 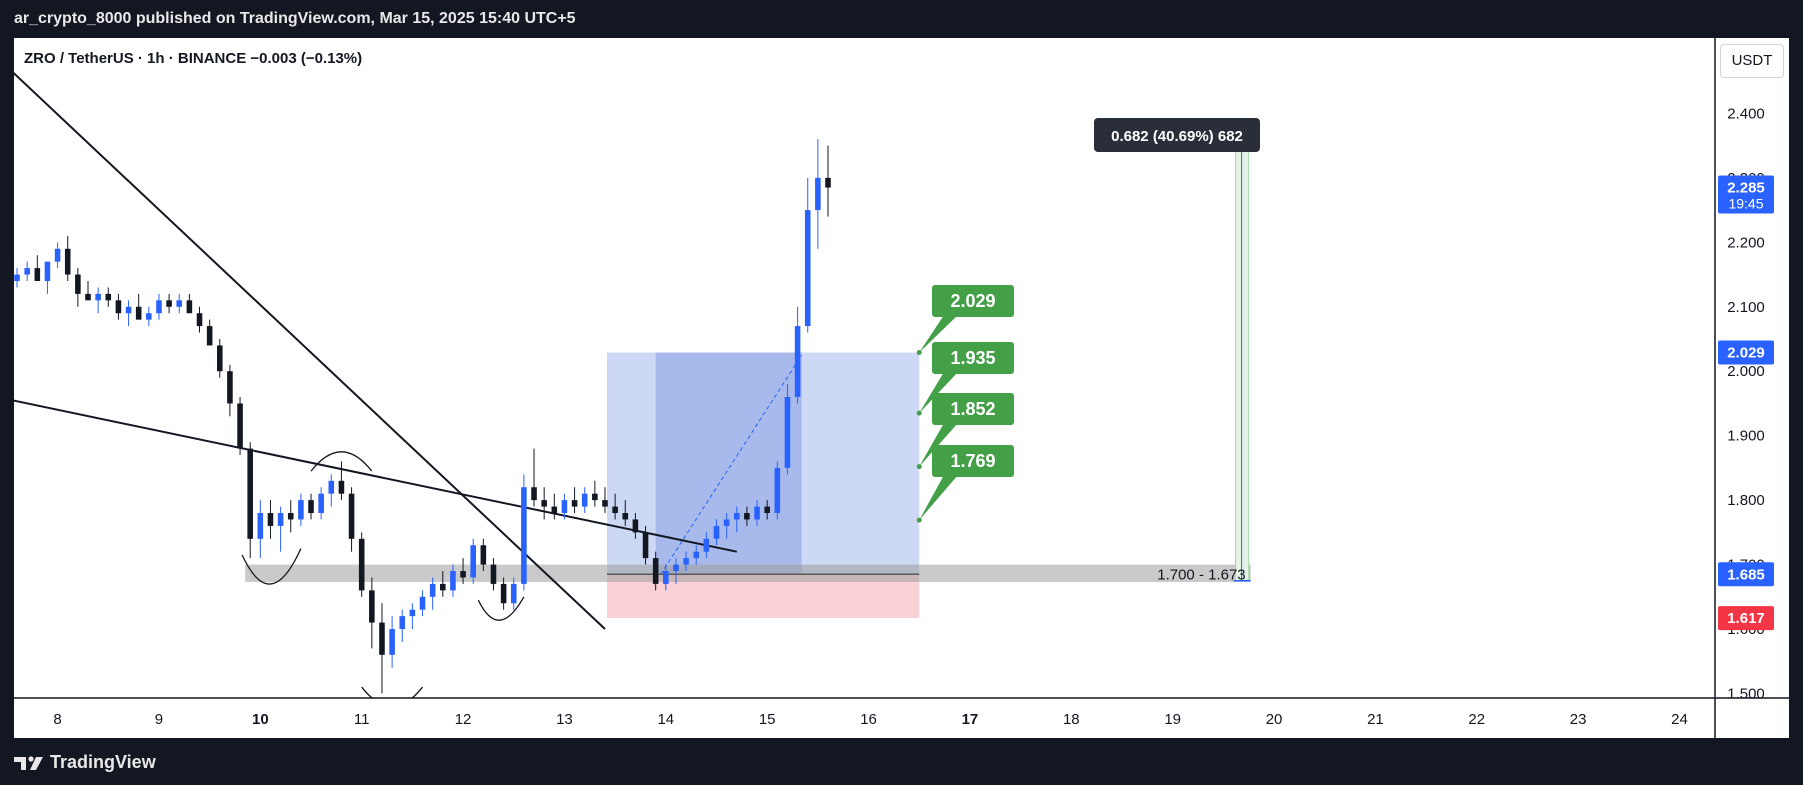 I want to click on trendline-neckline, so click(x=375, y=476).